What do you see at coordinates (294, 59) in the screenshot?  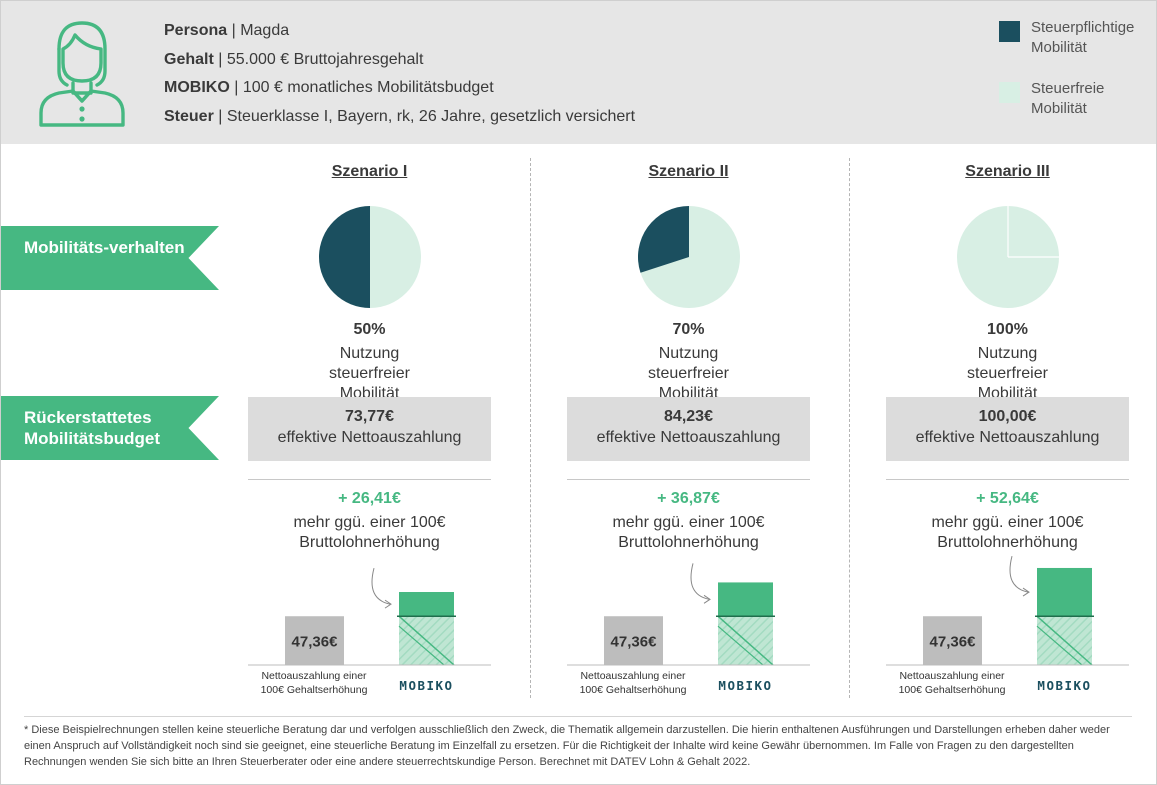 I see `persona-line-salary: Gehalt | 55.000 € Bruttojahresgehalt` at bounding box center [294, 59].